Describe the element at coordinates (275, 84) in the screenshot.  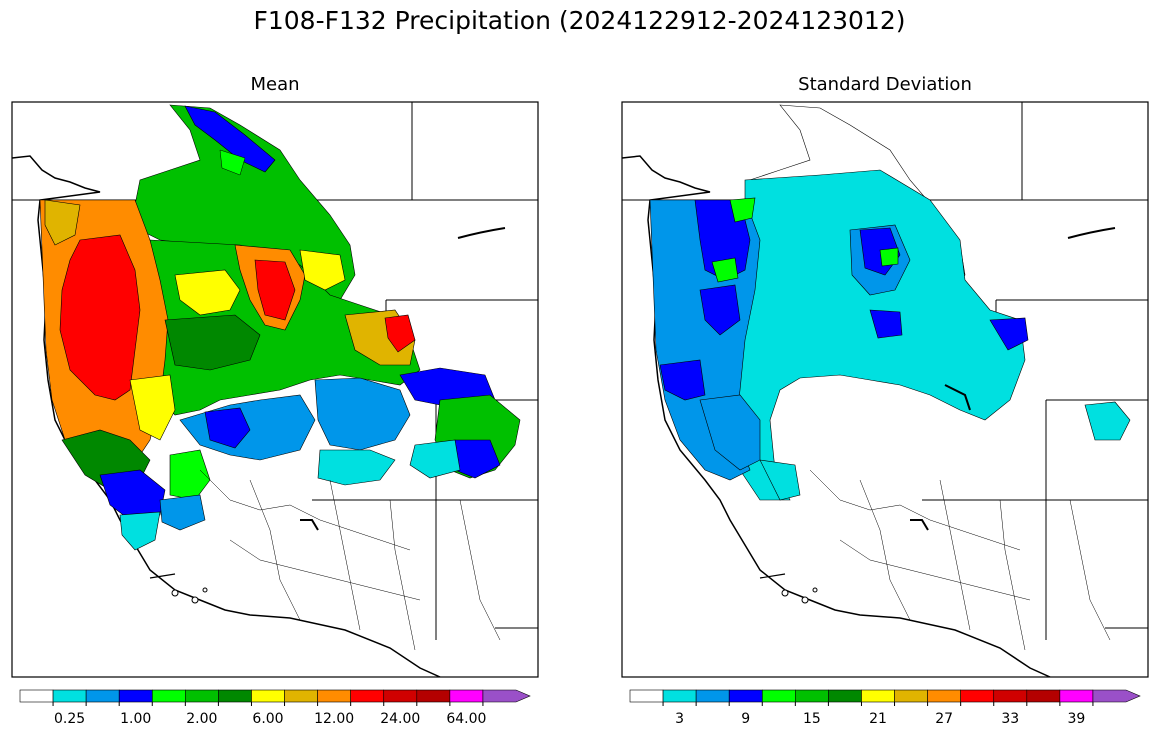
I see `mean-panel-title: Mean` at that location.